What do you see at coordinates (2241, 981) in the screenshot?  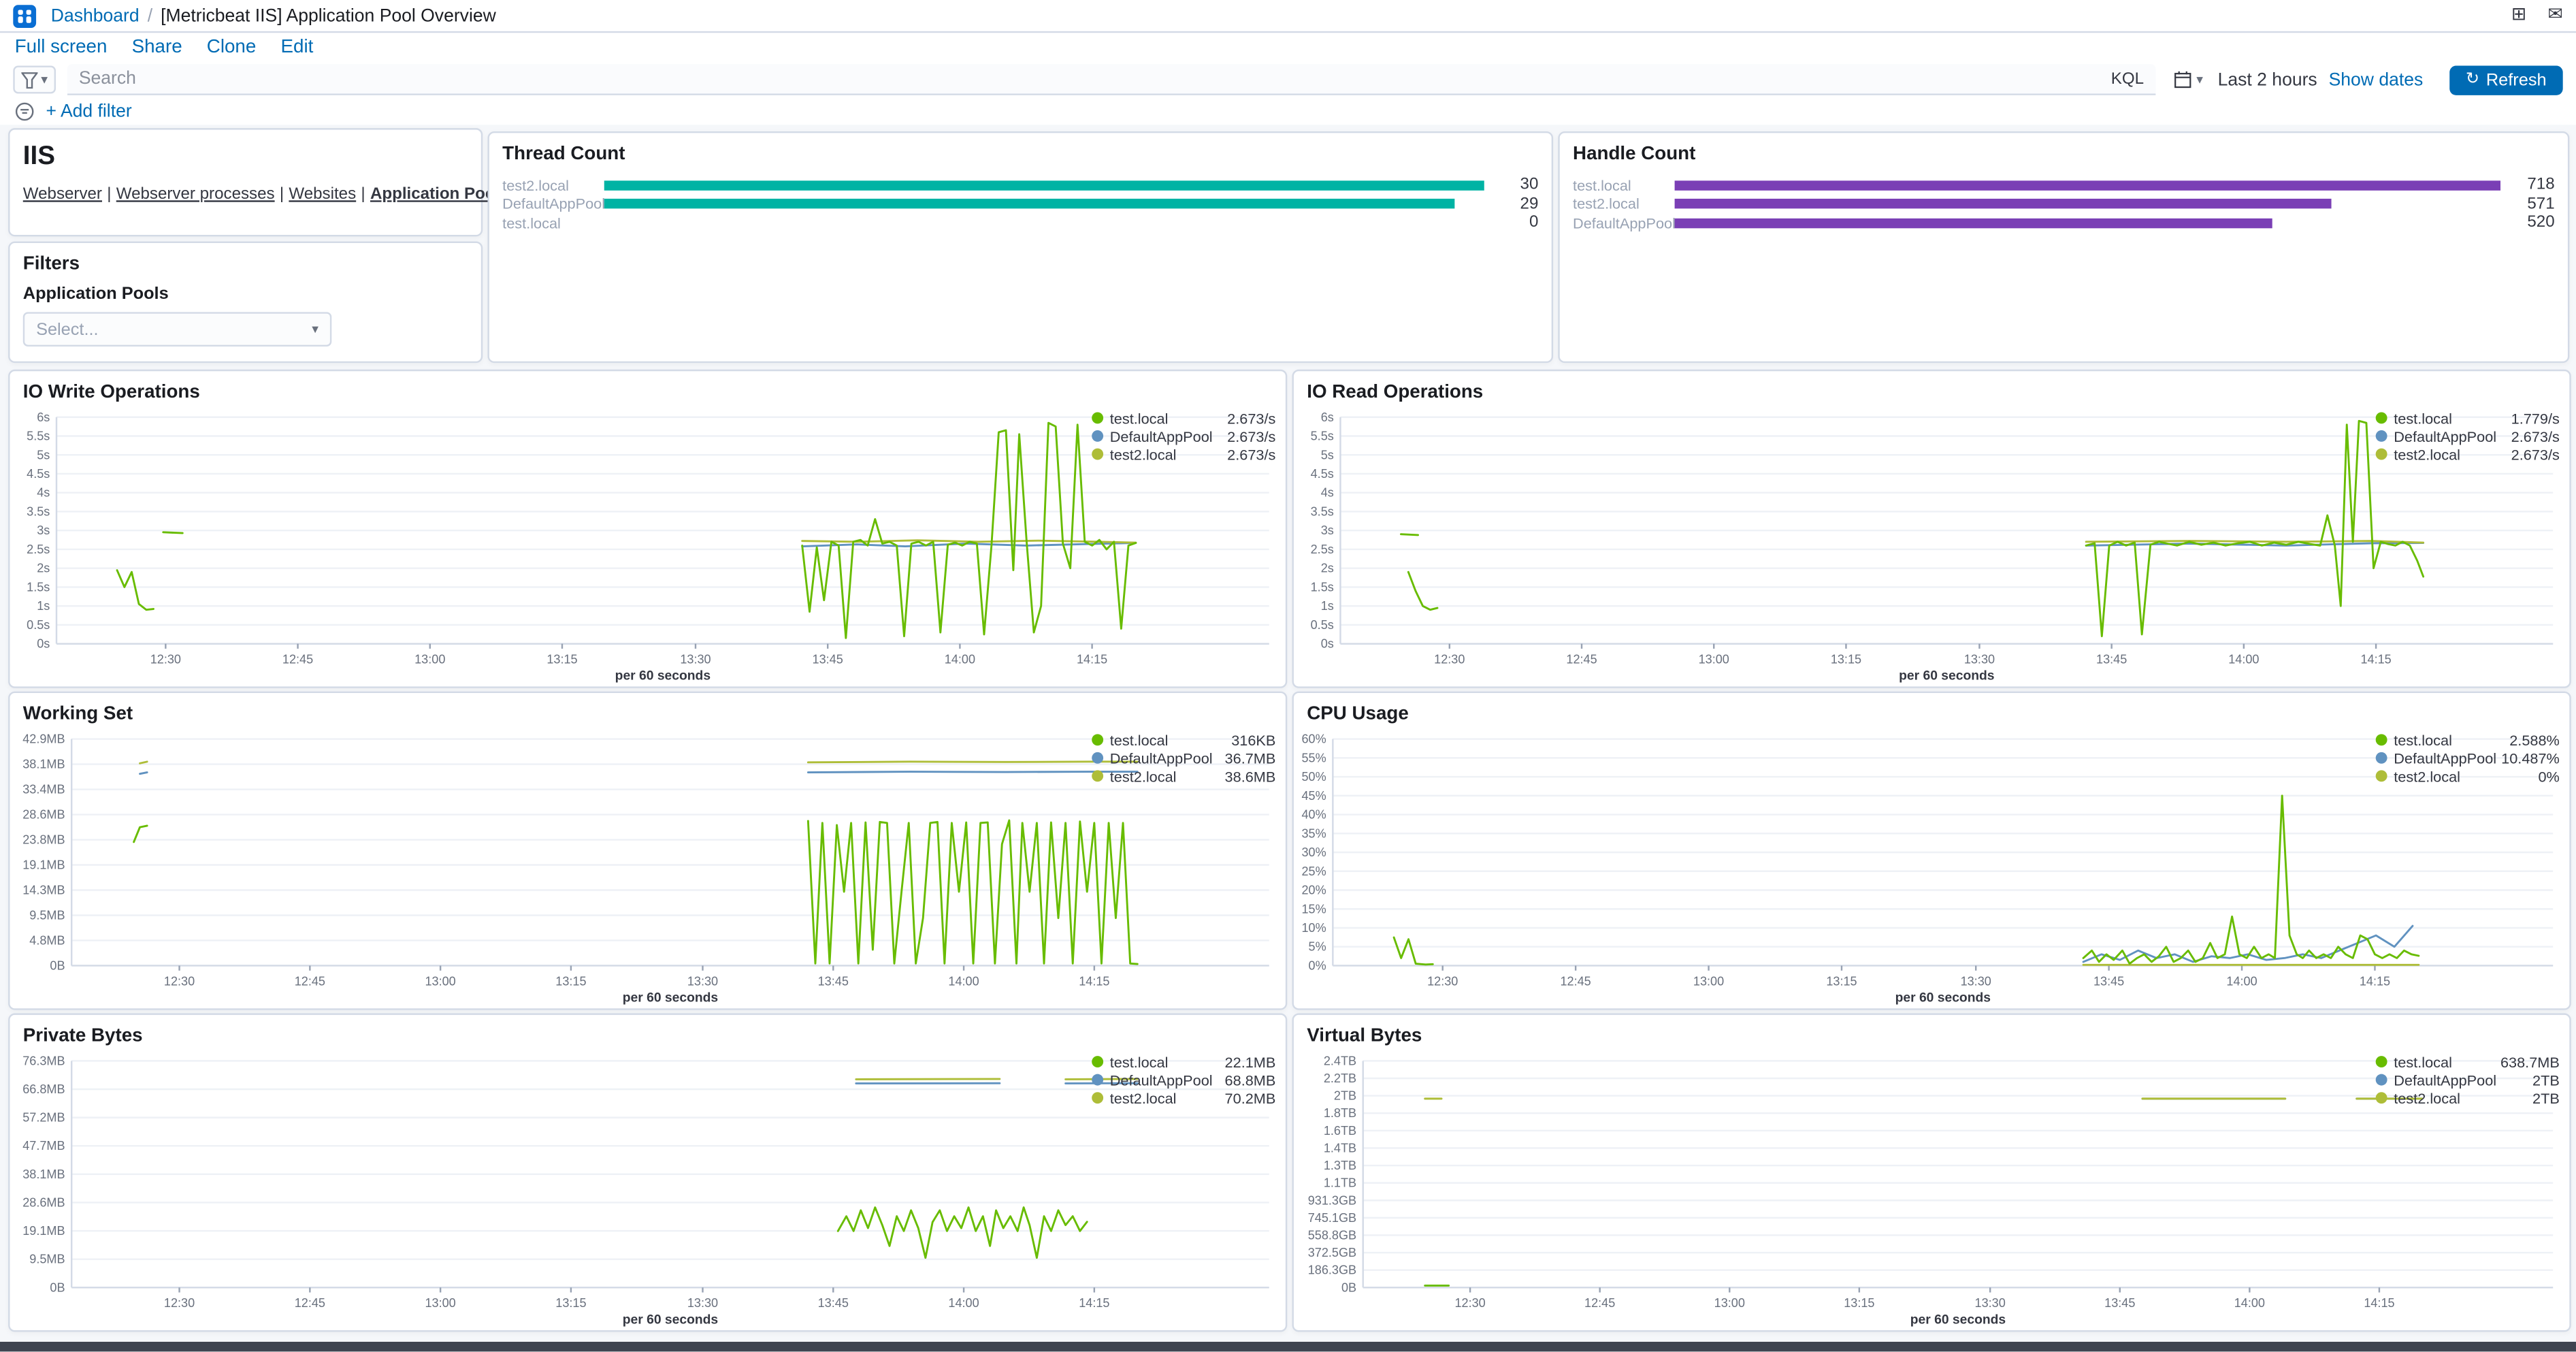 I see `svg-text: 14:00` at bounding box center [2241, 981].